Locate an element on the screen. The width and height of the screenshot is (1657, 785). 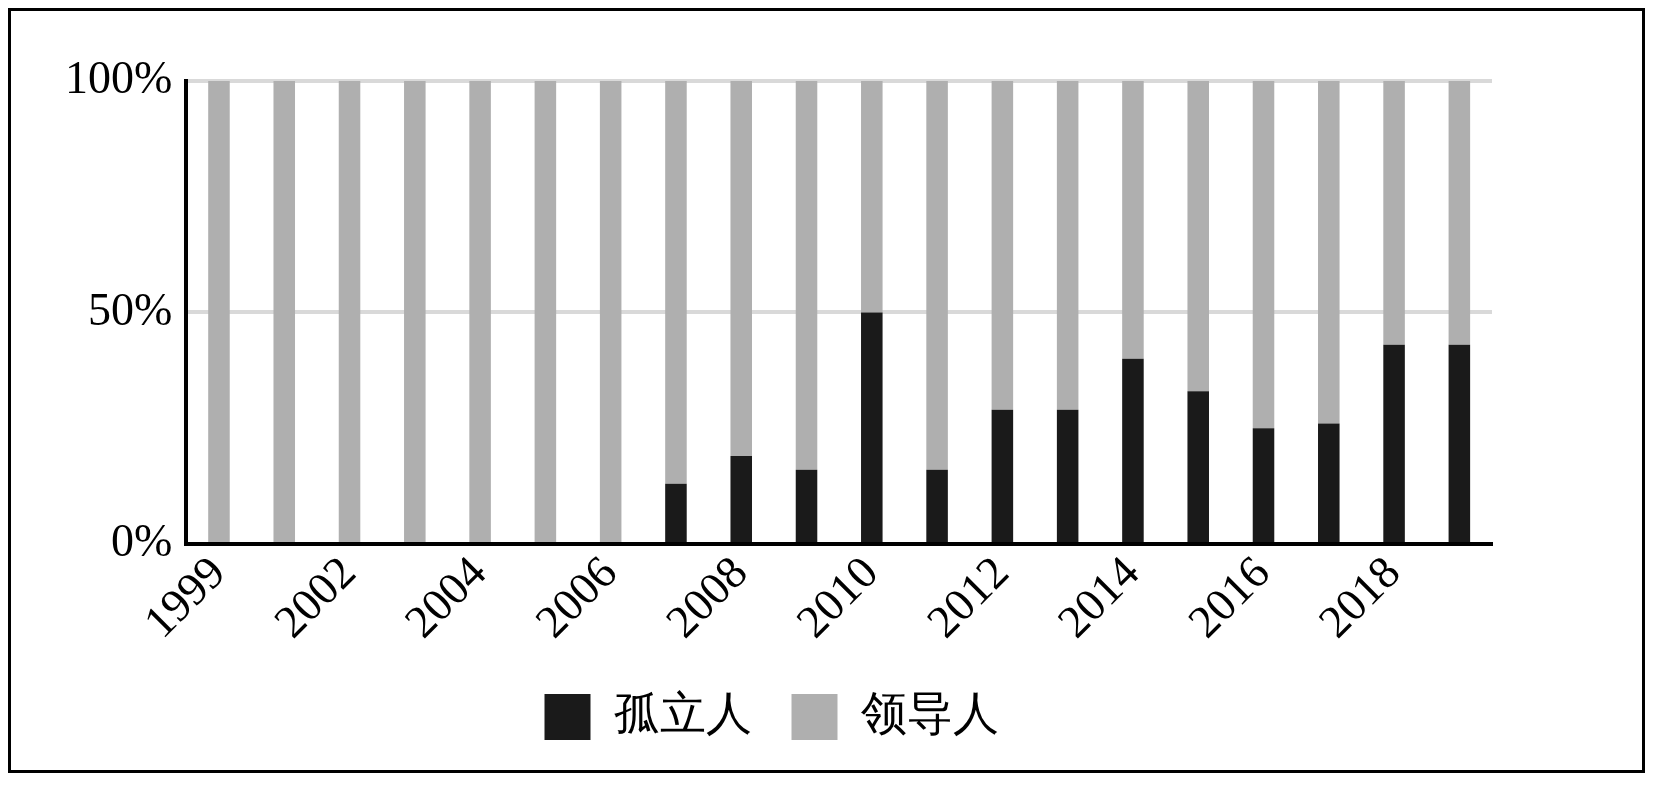
legend-label: 领导人 is located at coordinates (929, 714).